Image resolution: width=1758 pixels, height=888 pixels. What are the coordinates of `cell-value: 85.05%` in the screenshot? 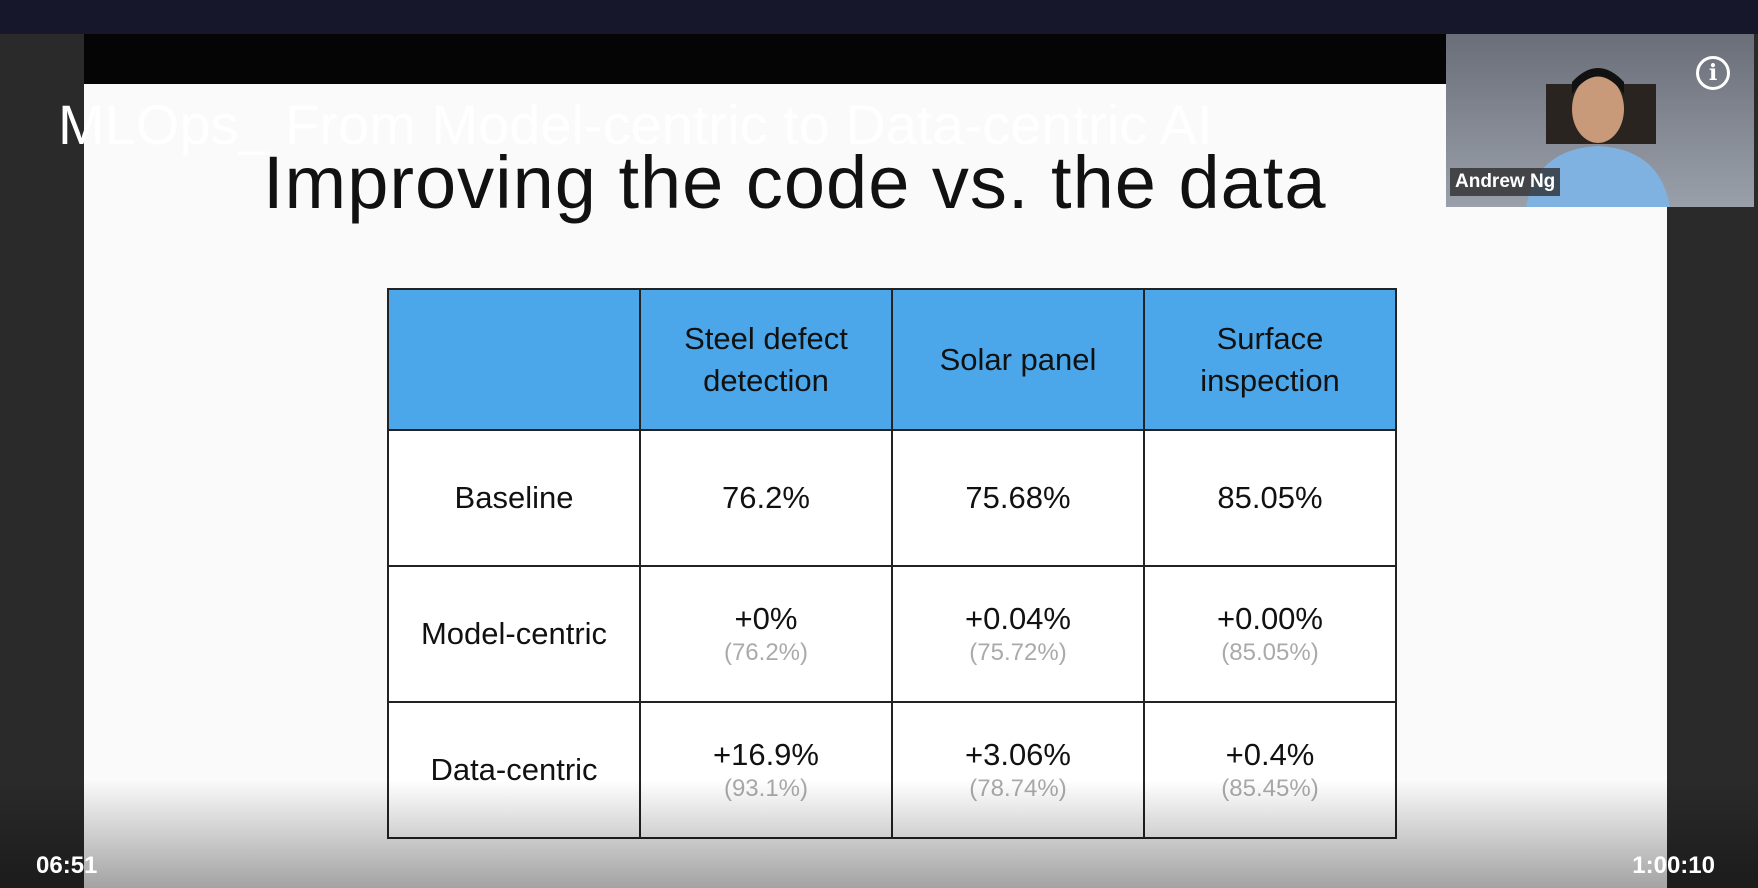 It's located at (1270, 497).